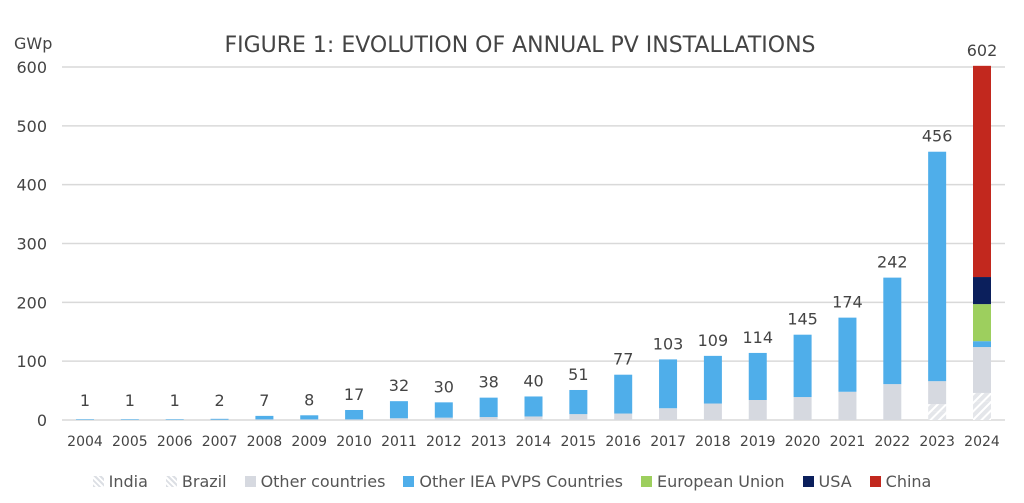 This screenshot has height=503, width=1024. What do you see at coordinates (31, 302) in the screenshot?
I see `y-tick-label: 200` at bounding box center [31, 302].